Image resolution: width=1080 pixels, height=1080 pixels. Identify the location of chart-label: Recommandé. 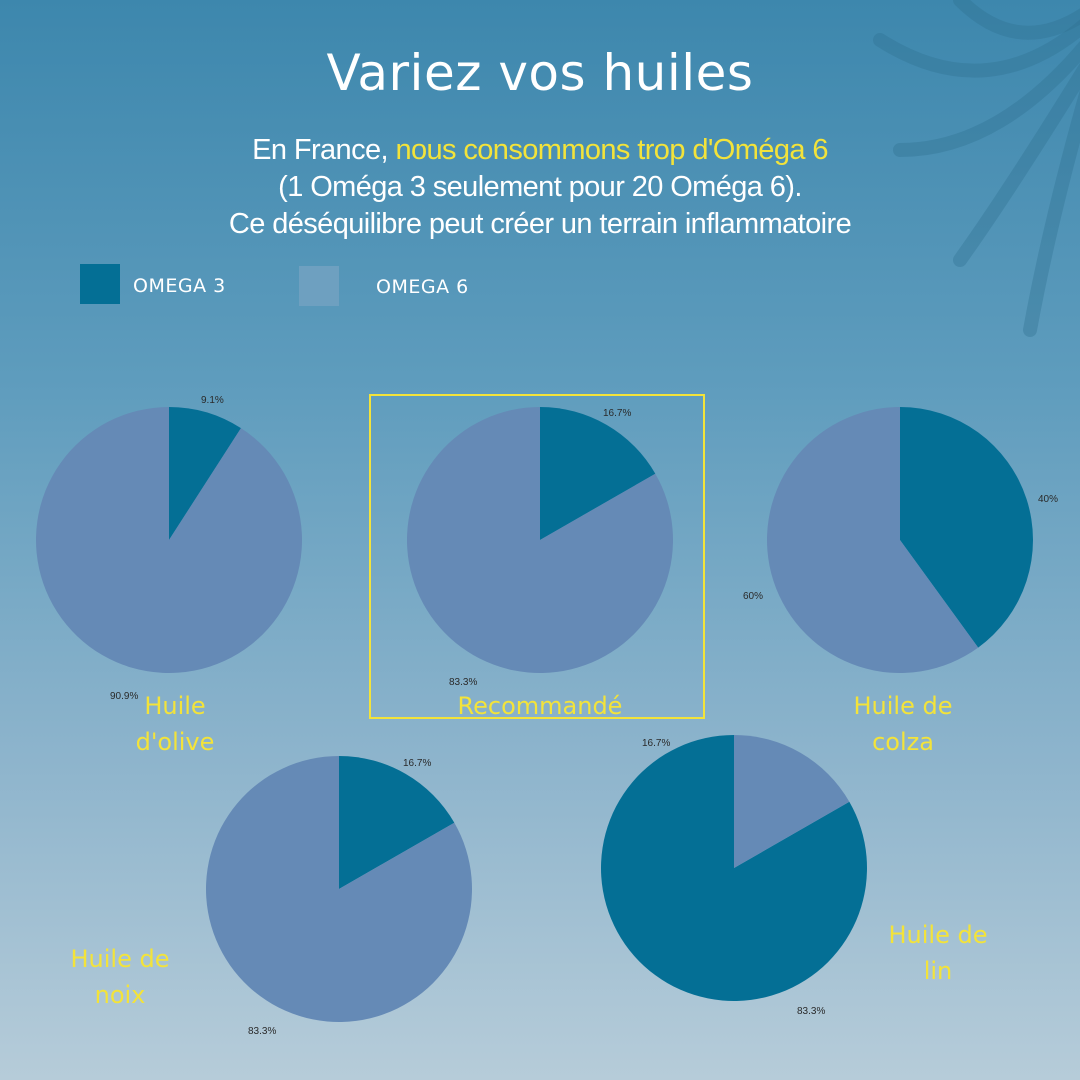
(540, 706).